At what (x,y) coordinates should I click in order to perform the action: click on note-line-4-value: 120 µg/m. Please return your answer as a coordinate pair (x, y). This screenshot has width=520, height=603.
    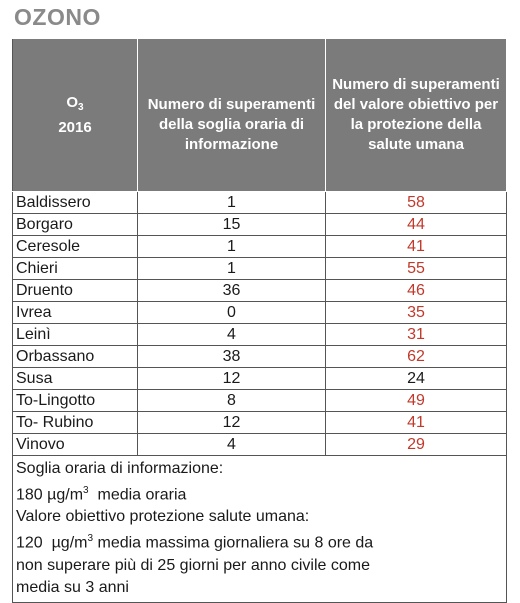
    Looking at the image, I should click on (52, 543).